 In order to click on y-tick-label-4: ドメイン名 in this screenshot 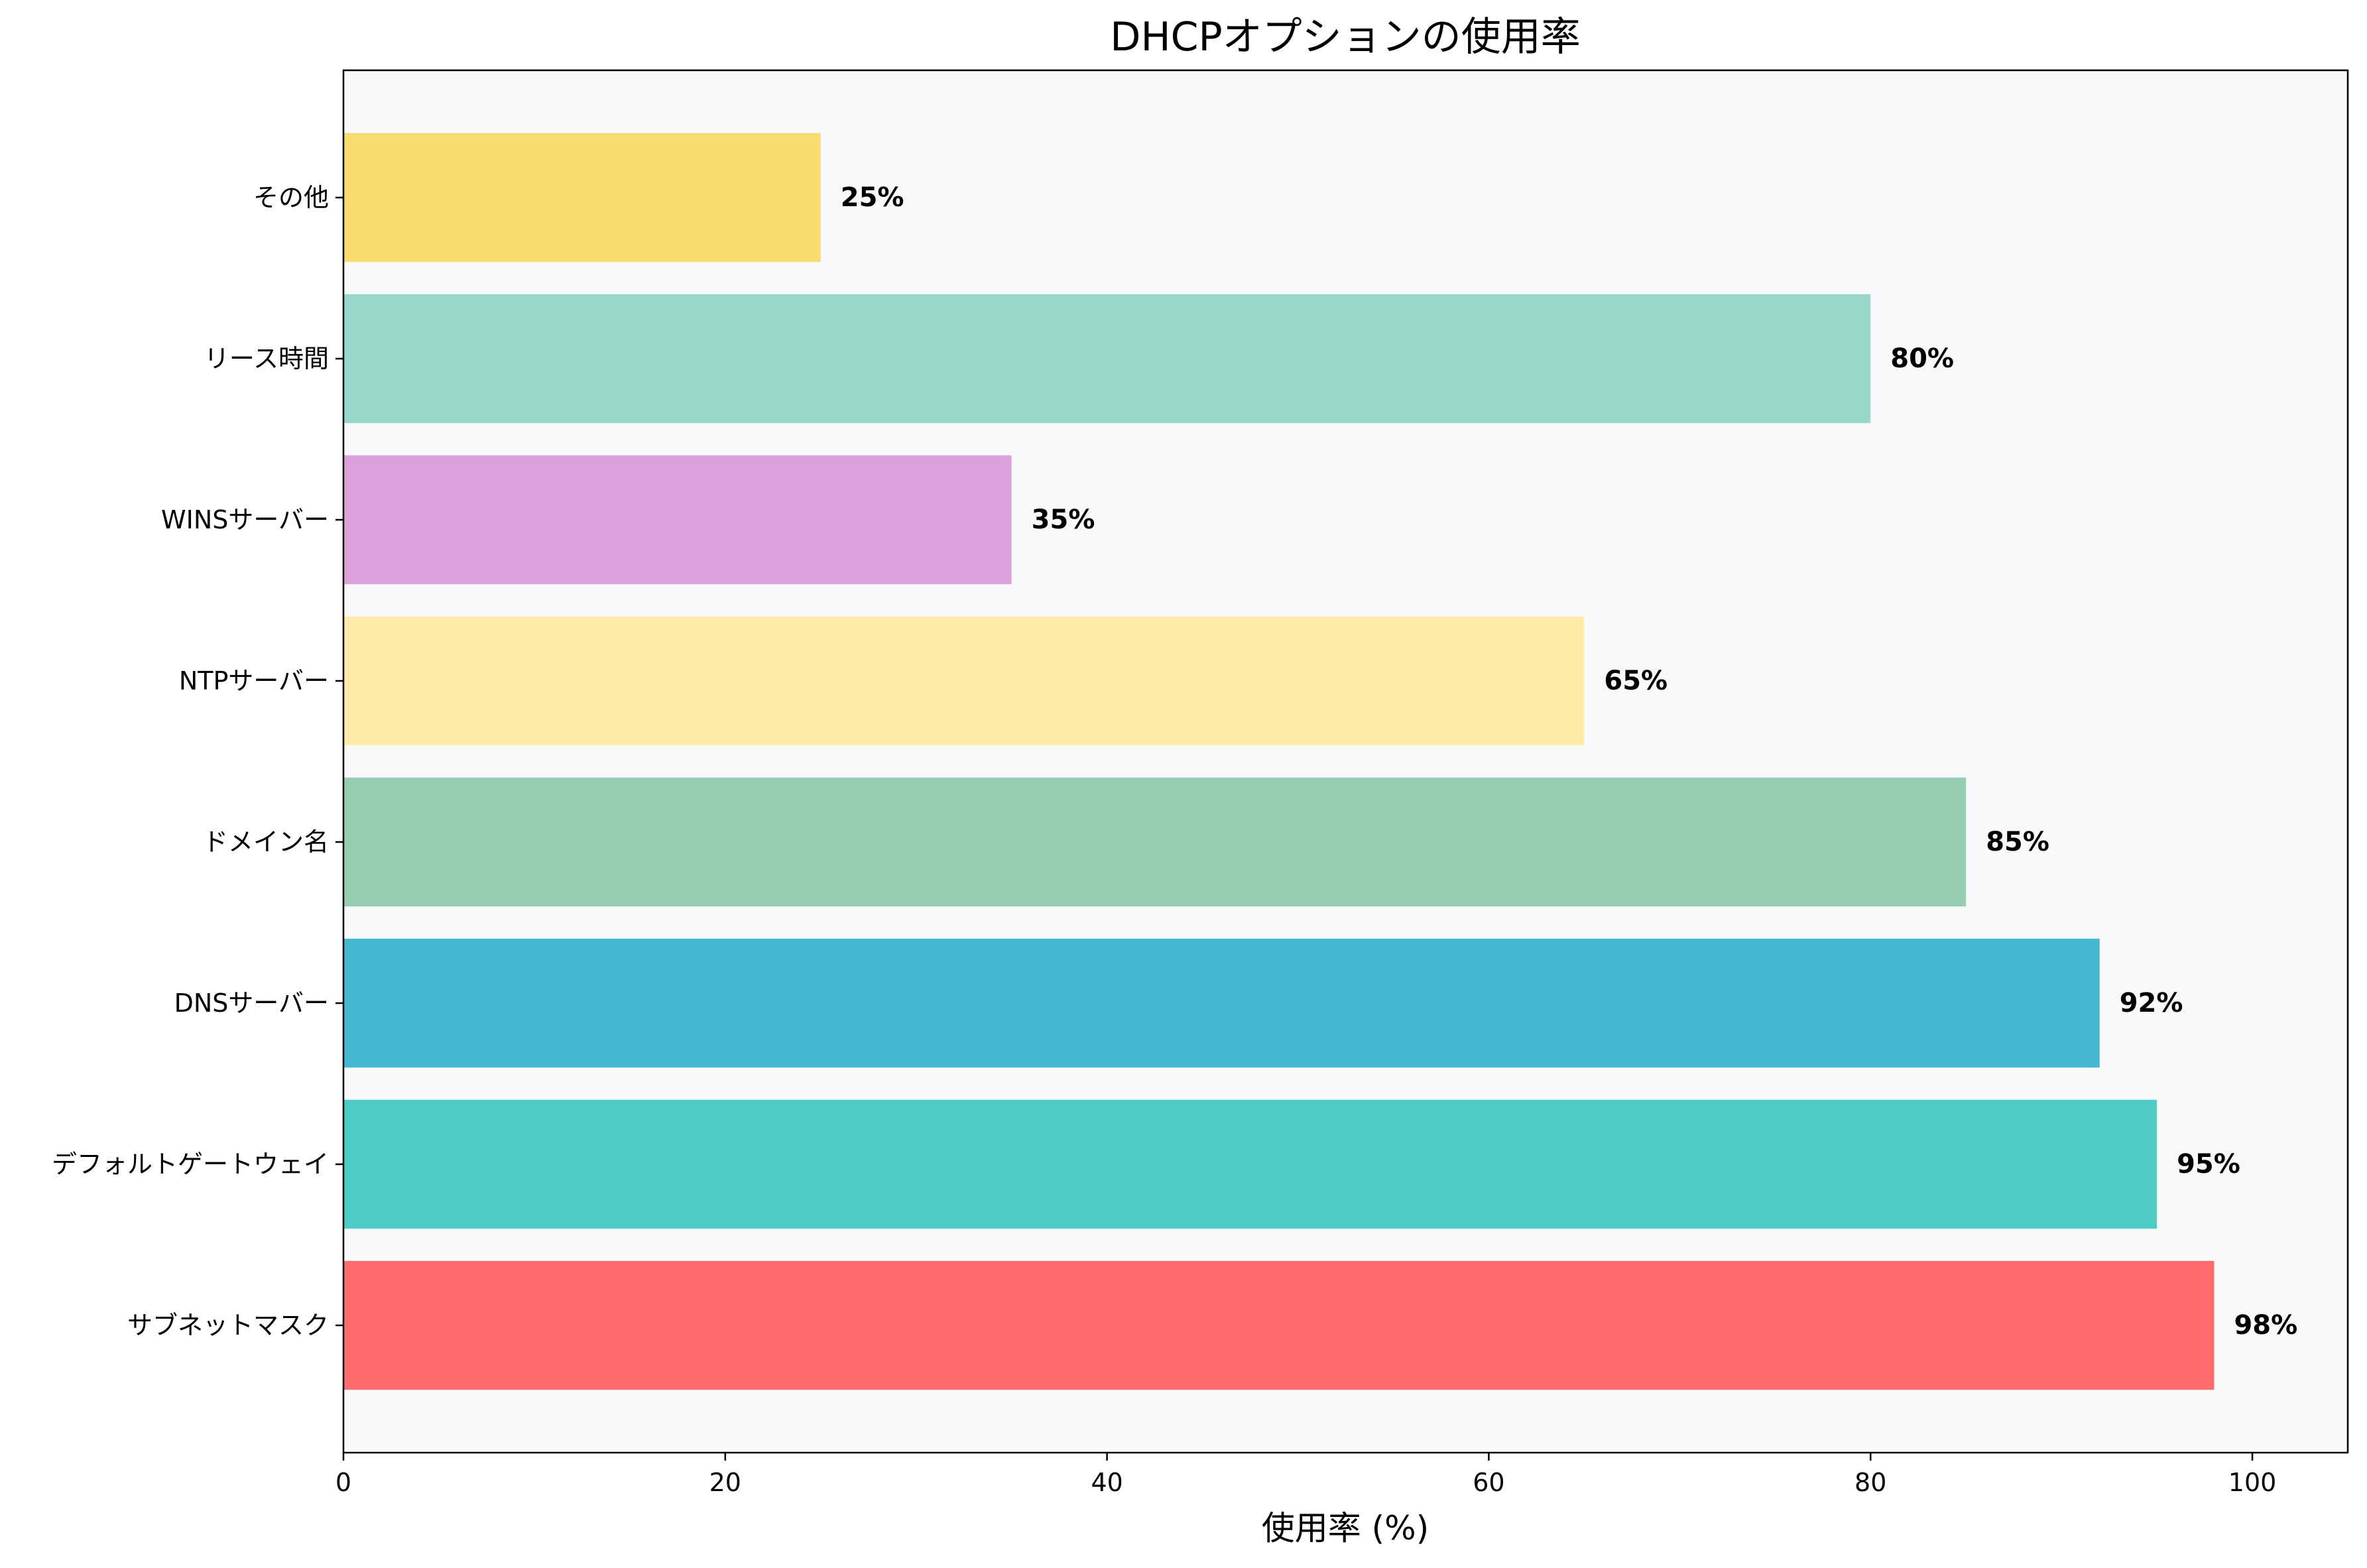, I will do `click(266, 842)`.